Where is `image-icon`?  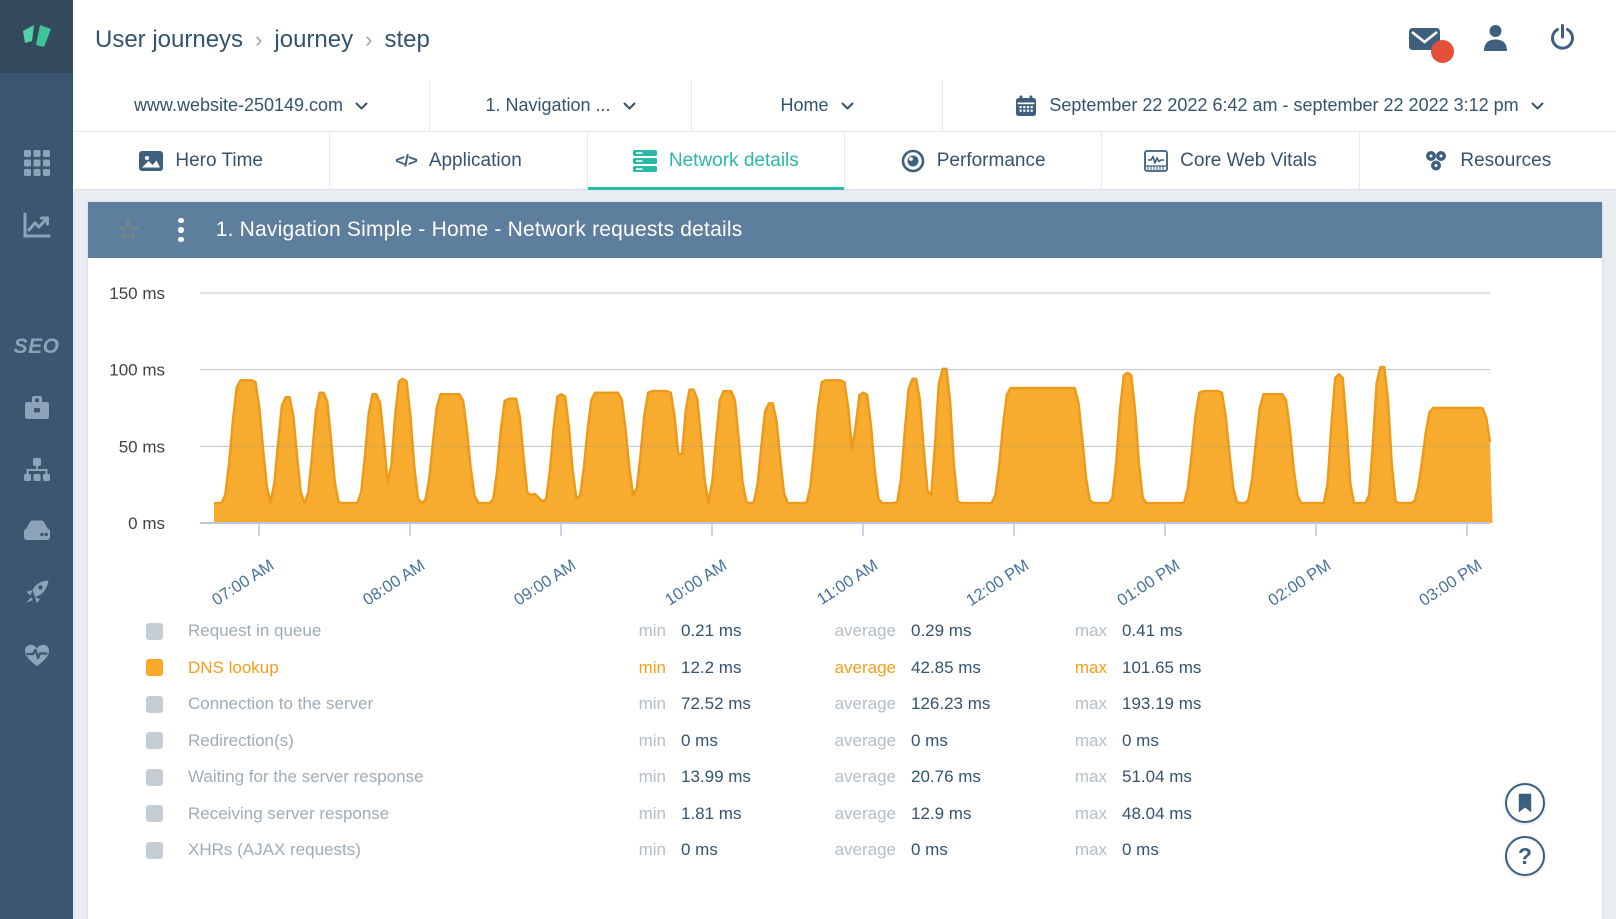 image-icon is located at coordinates (151, 160).